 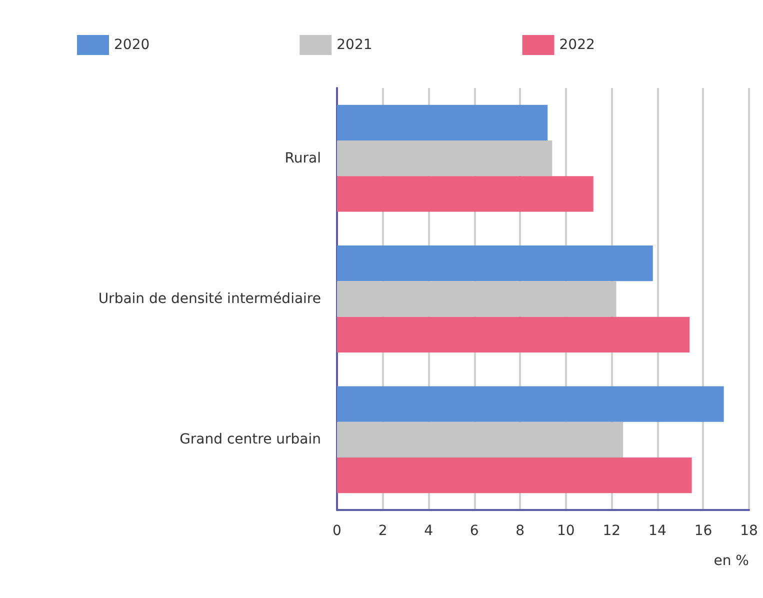 What do you see at coordinates (429, 531) in the screenshot?
I see `x-tick-label: 4` at bounding box center [429, 531].